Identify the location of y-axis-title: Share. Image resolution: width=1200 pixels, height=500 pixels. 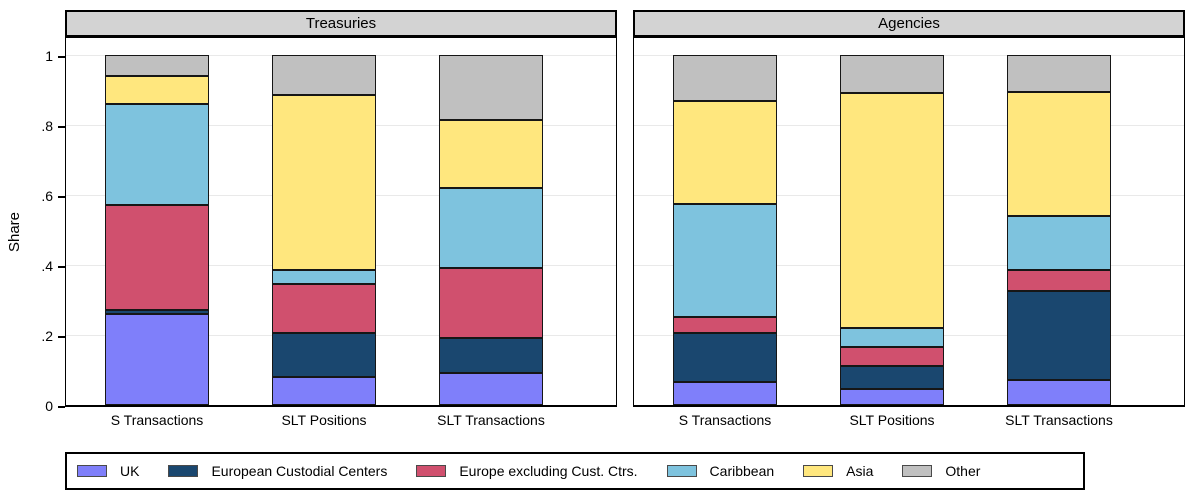
(14, 232).